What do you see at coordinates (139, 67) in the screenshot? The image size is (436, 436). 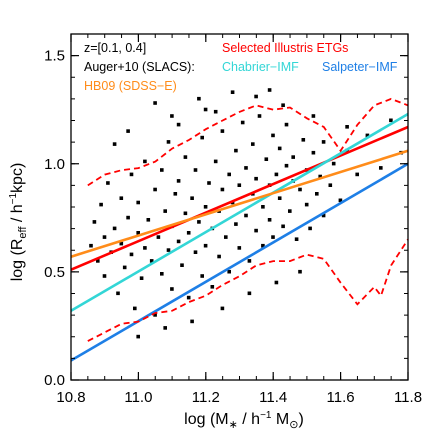 I see `auger-legend-label: Auger+10 (SLACS):` at bounding box center [139, 67].